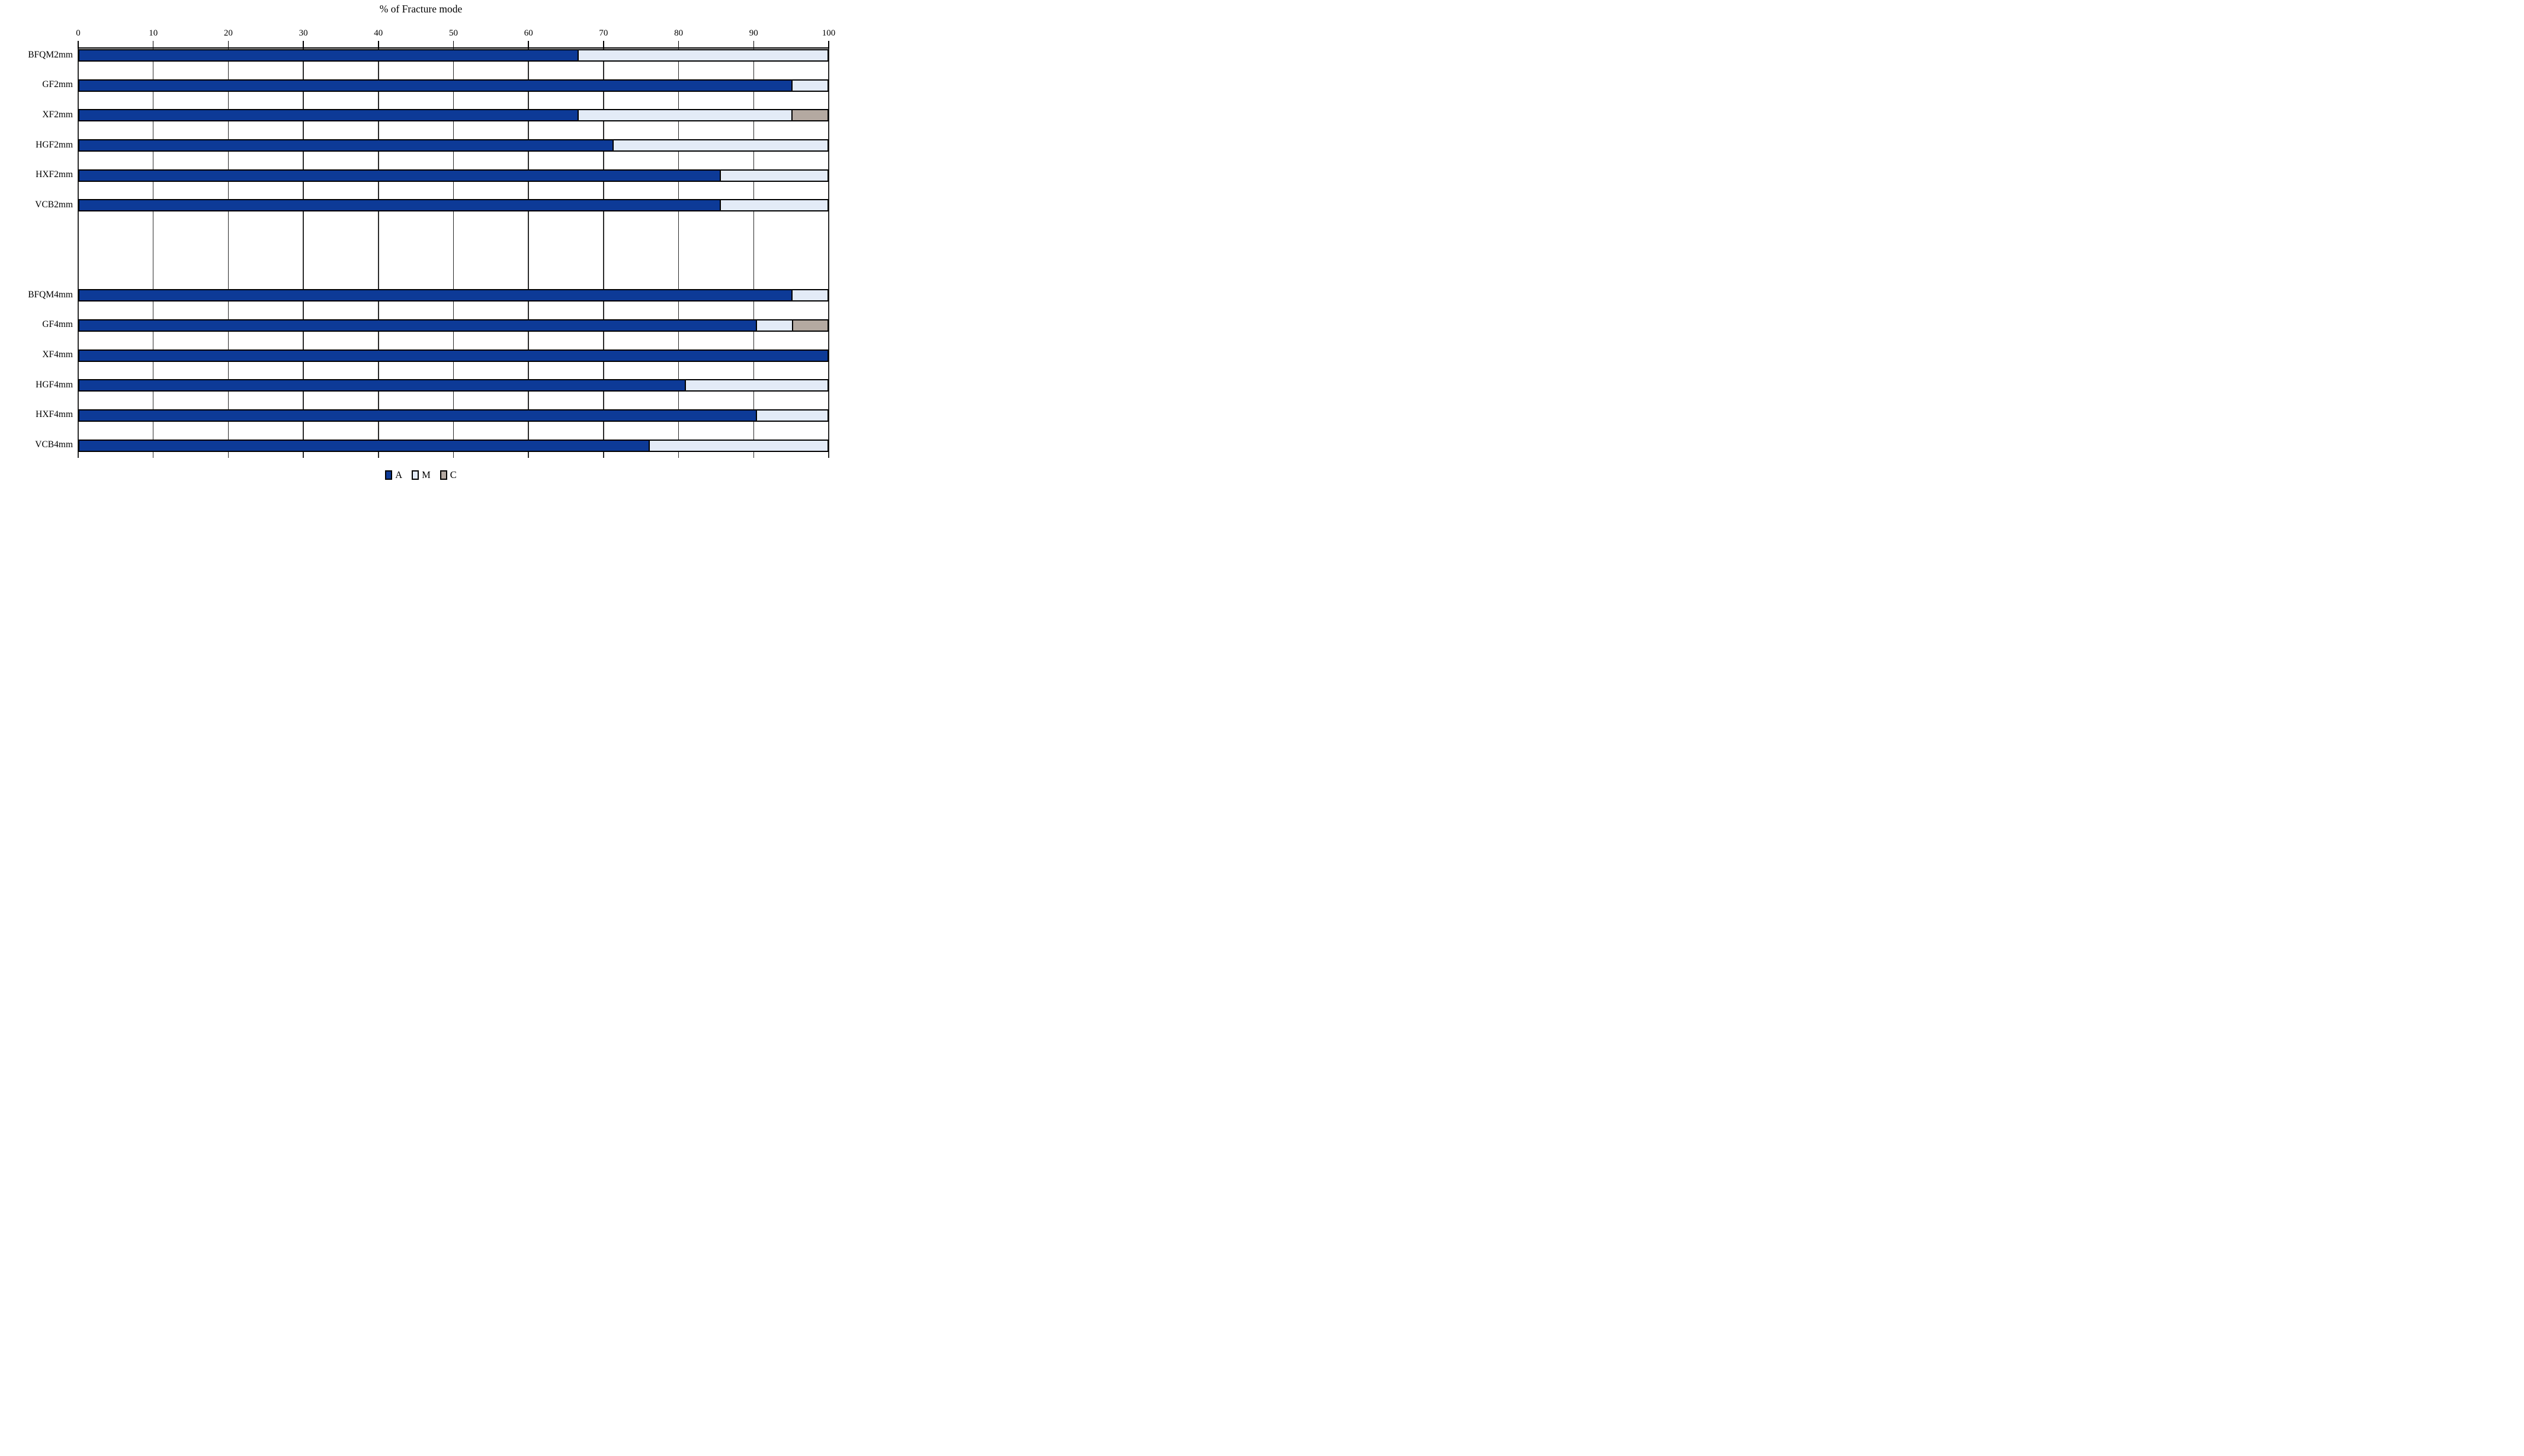  Describe the element at coordinates (51, 54) in the screenshot. I see `category-label: BFQM2mm` at that location.